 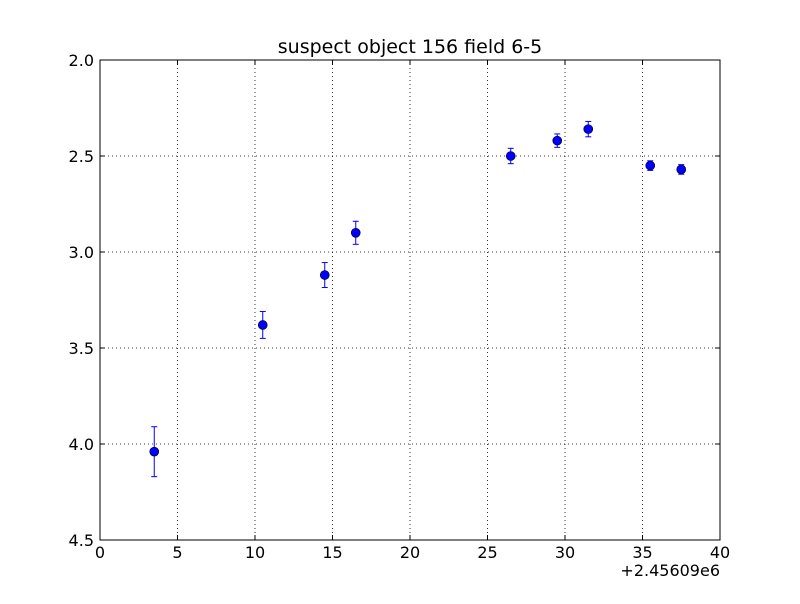 I want to click on x-tick-label: 0, so click(x=100, y=552).